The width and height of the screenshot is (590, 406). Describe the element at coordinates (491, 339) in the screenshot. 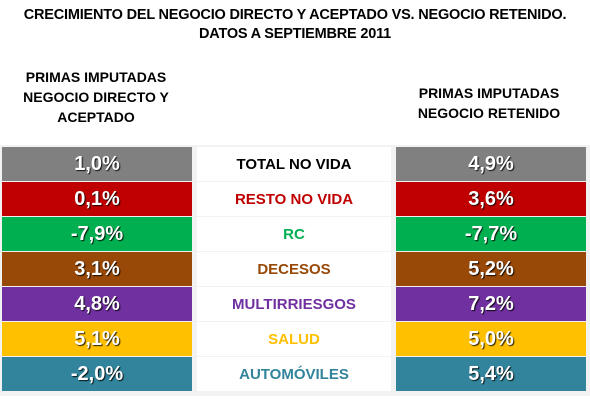

I see `retenido-value: 5,0%` at that location.